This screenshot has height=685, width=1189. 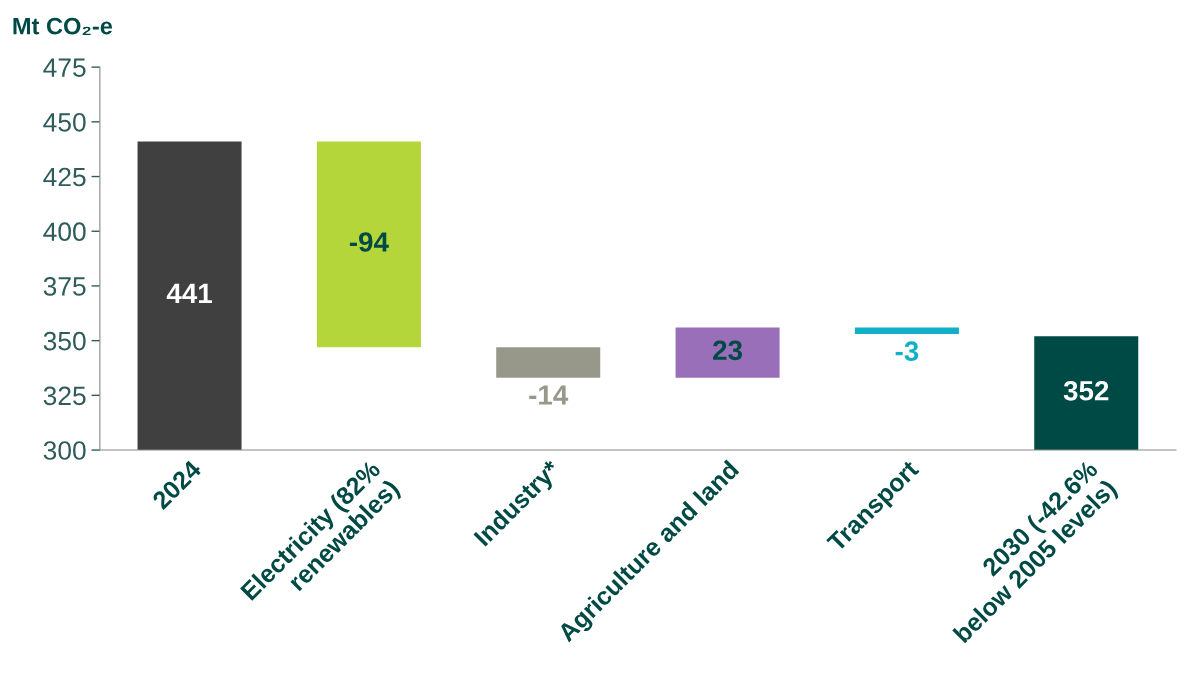 What do you see at coordinates (64, 177) in the screenshot?
I see `y-tick-label: 425` at bounding box center [64, 177].